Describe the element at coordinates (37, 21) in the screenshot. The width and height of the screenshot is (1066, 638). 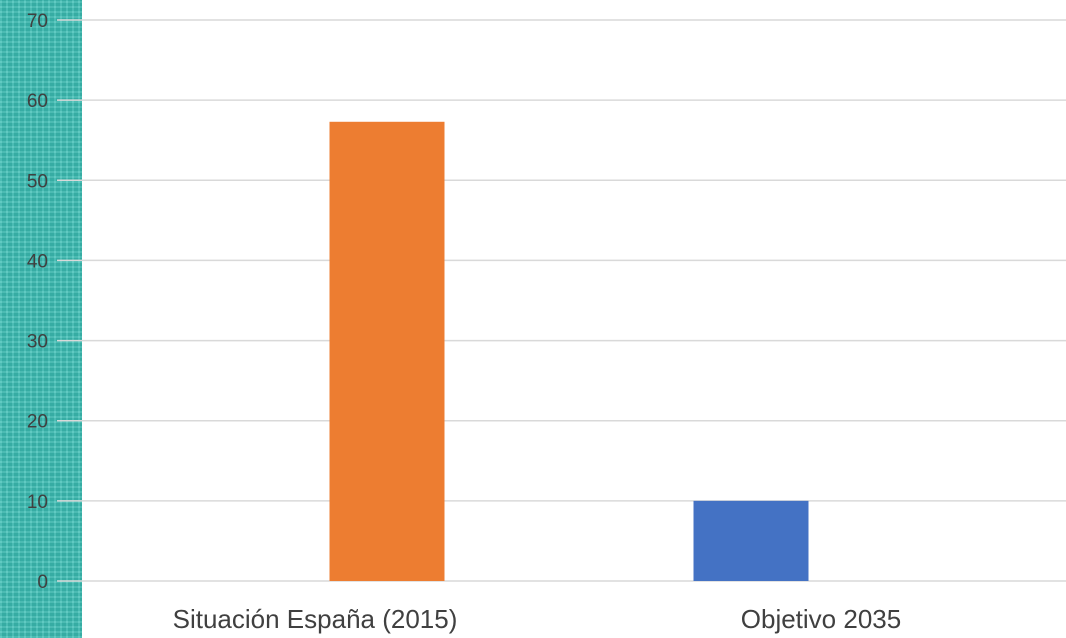
I see `y-tick-label-70: 70` at that location.